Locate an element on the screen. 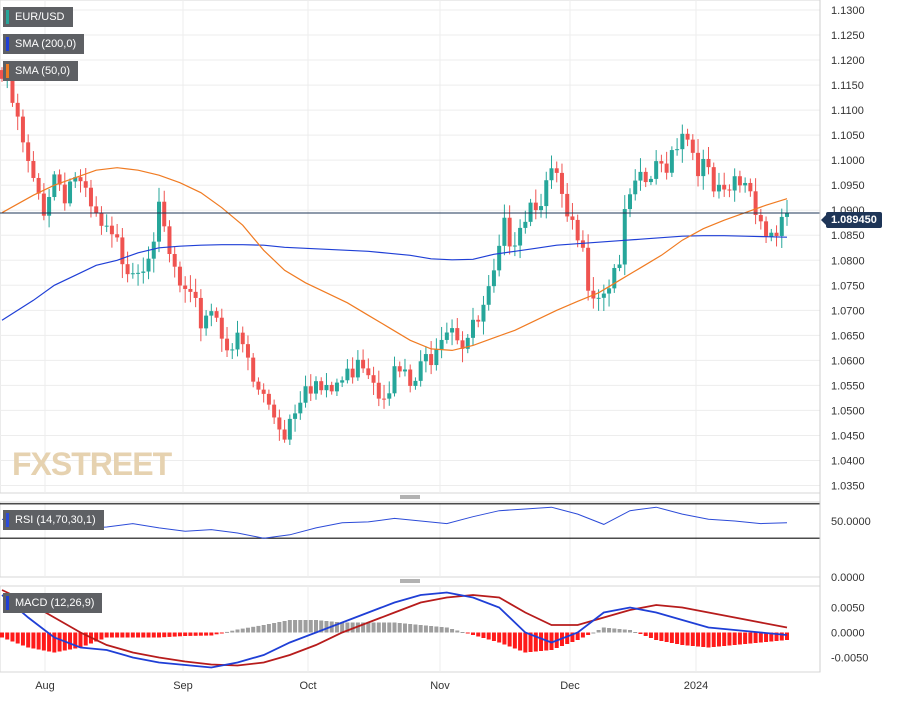 The width and height of the screenshot is (898, 702). price-tick-label: 1.1100 is located at coordinates (847, 111).